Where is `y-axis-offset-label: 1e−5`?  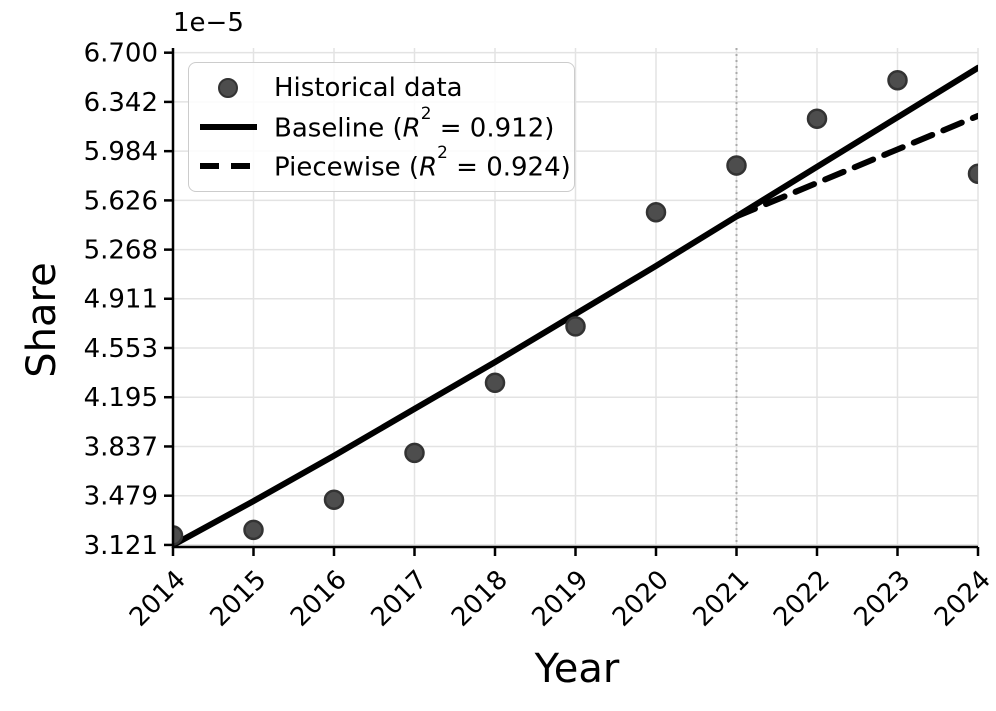
y-axis-offset-label: 1e−5 is located at coordinates (208, 23).